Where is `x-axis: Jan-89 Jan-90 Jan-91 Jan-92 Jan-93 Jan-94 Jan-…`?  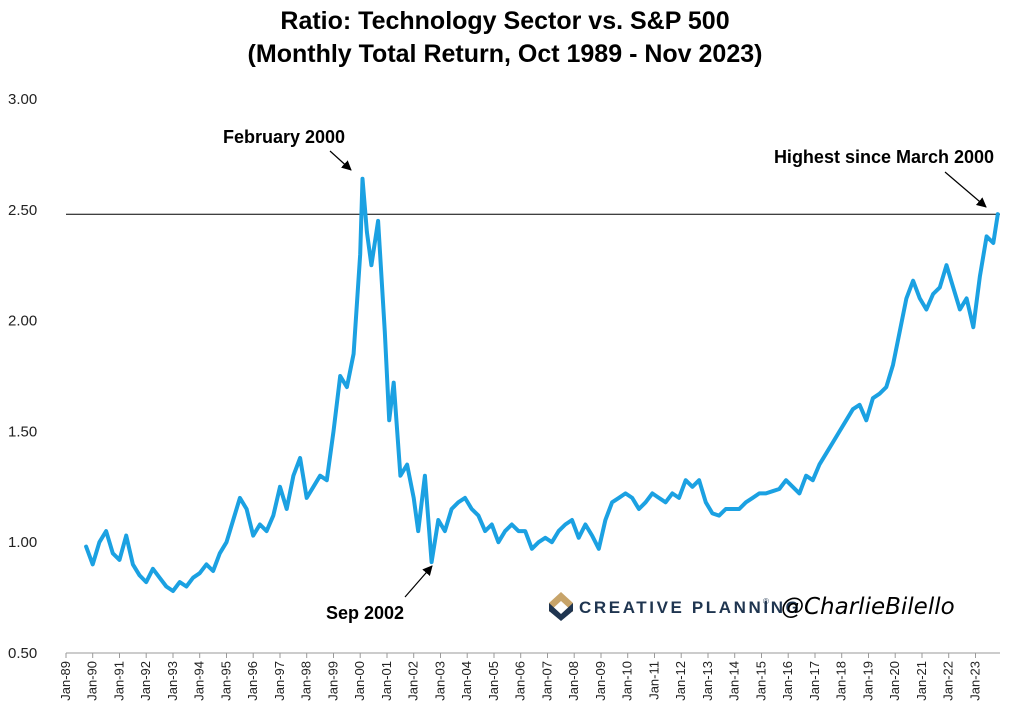
x-axis: Jan-89 Jan-90 Jan-91 Jan-92 Jan-93 Jan-94 Jan-… is located at coordinates (529, 676).